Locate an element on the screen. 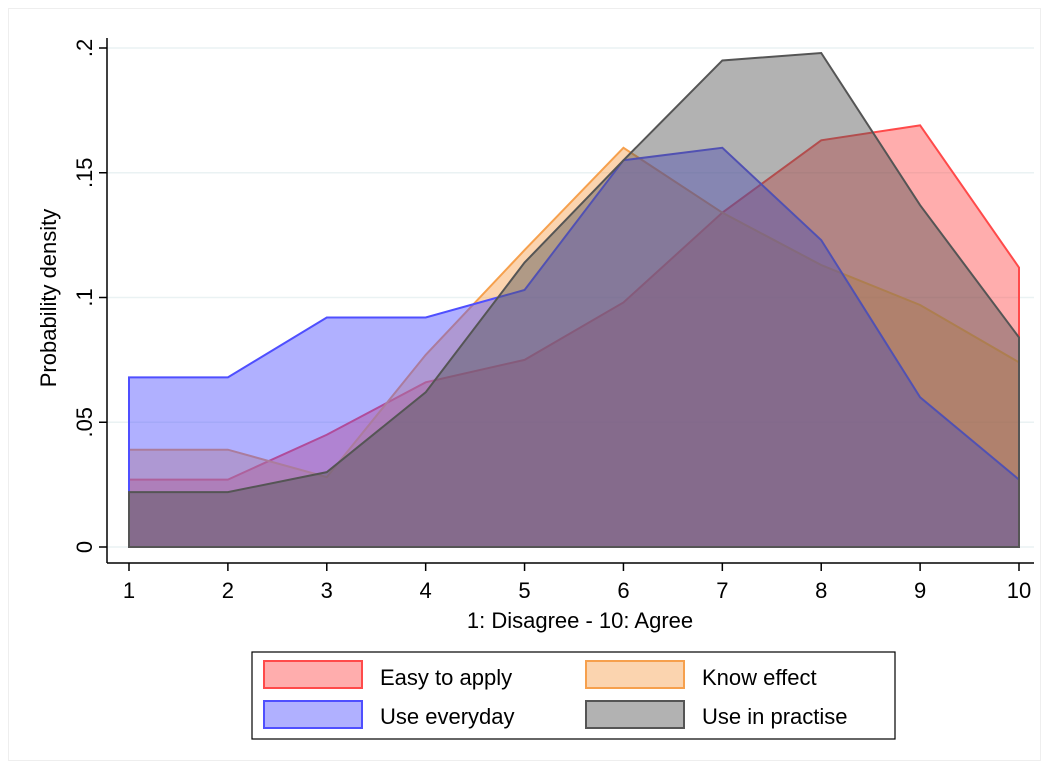  legend-label: Know effect is located at coordinates (759, 677).